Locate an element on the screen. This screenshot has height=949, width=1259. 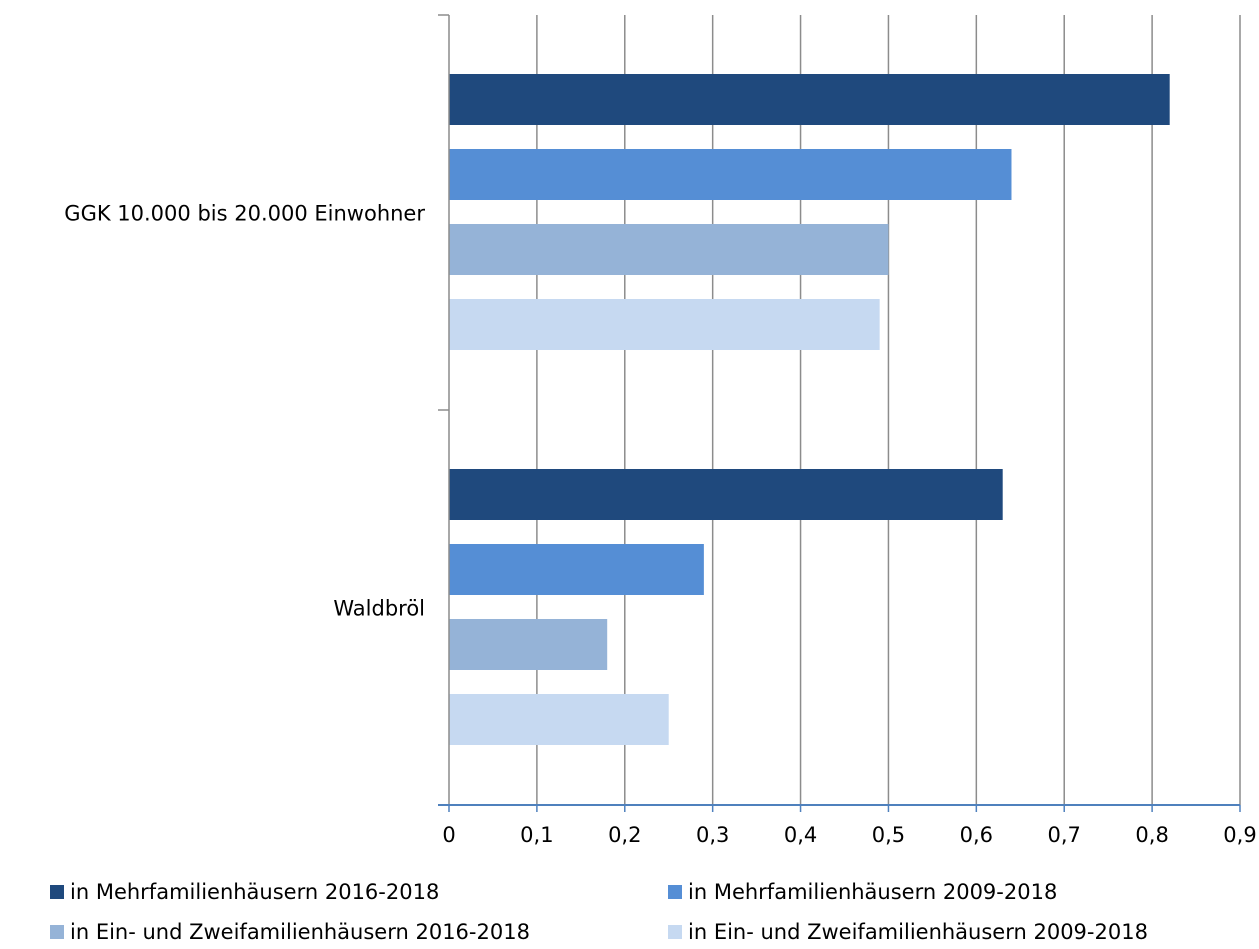
x-tick-label: 0,2 is located at coordinates (624, 835).